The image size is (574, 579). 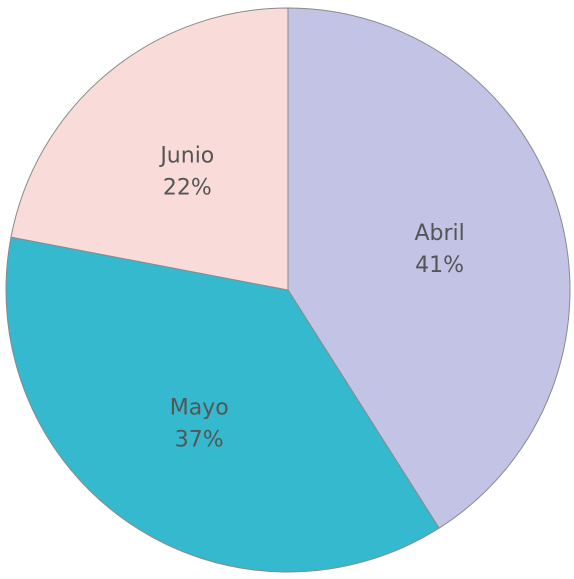 I want to click on slice-percent-mayo: 37%, so click(x=199, y=440).